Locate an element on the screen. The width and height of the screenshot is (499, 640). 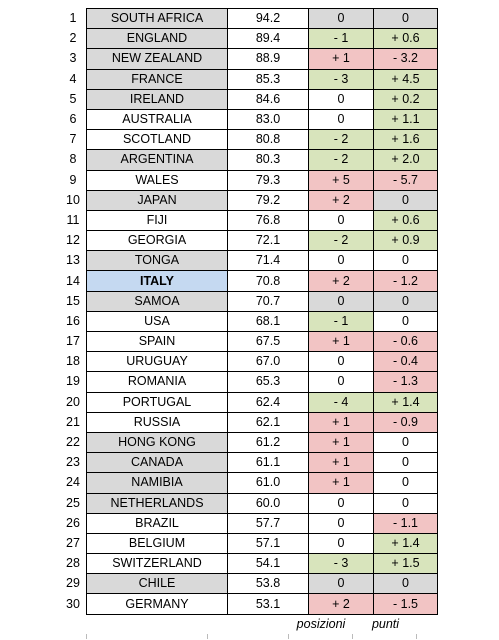
column-footer: posizioni punti is located at coordinates (250, 627).